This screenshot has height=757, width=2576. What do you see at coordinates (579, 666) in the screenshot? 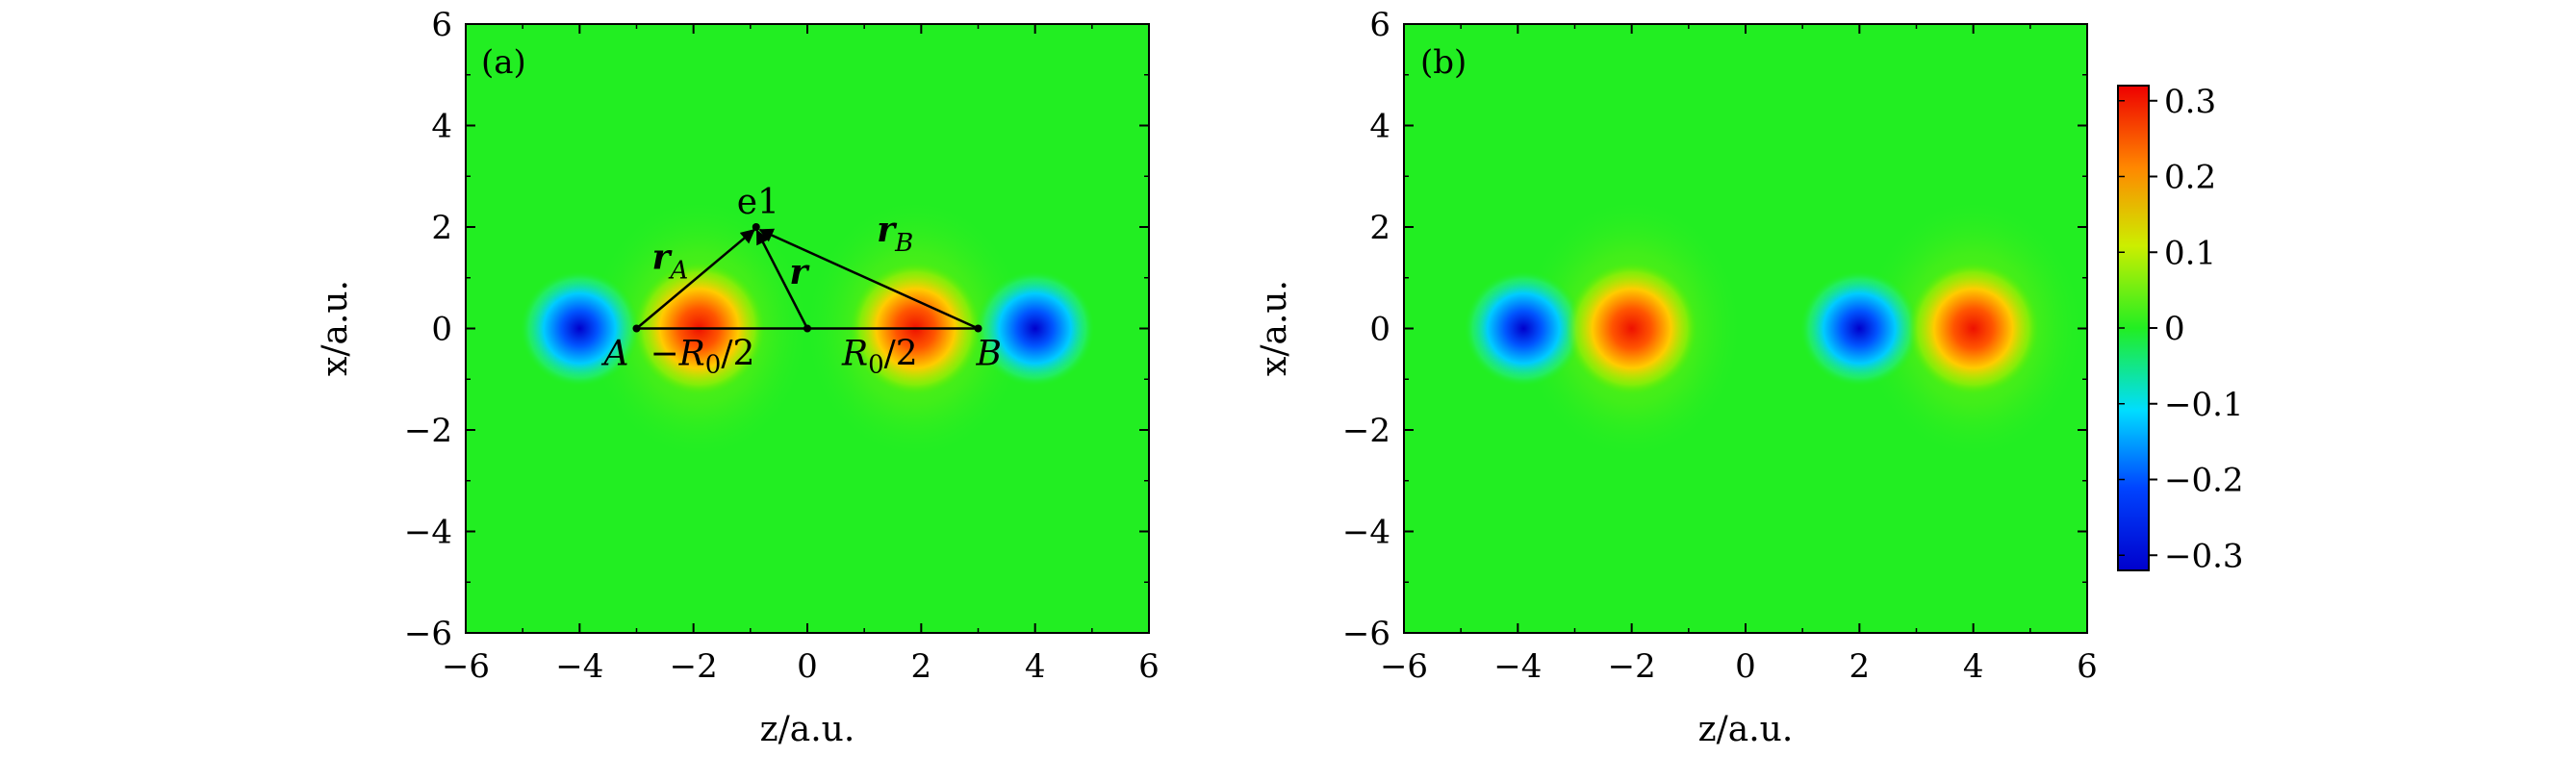
I see `x-tick-label-a-1: −4` at bounding box center [579, 666].